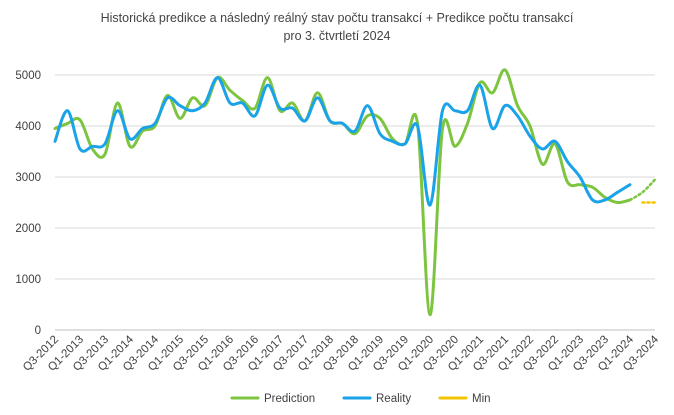  I want to click on y-tick-label: 4000, so click(28, 127).